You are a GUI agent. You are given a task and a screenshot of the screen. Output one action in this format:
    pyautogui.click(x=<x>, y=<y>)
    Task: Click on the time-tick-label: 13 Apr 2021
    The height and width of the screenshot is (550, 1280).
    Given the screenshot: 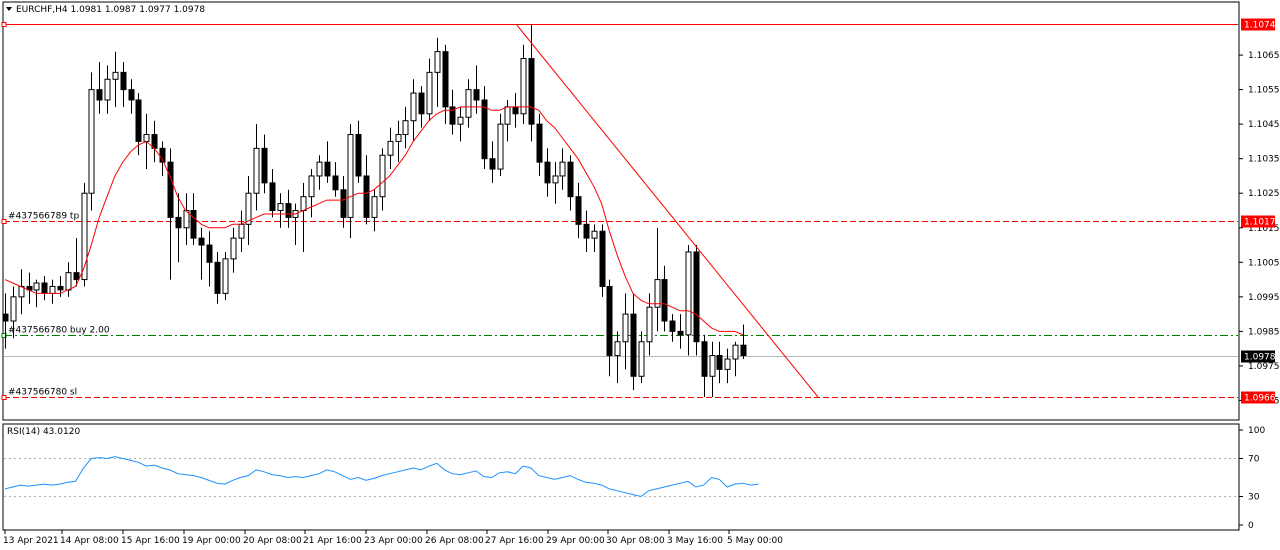 What is the action you would take?
    pyautogui.click(x=31, y=541)
    